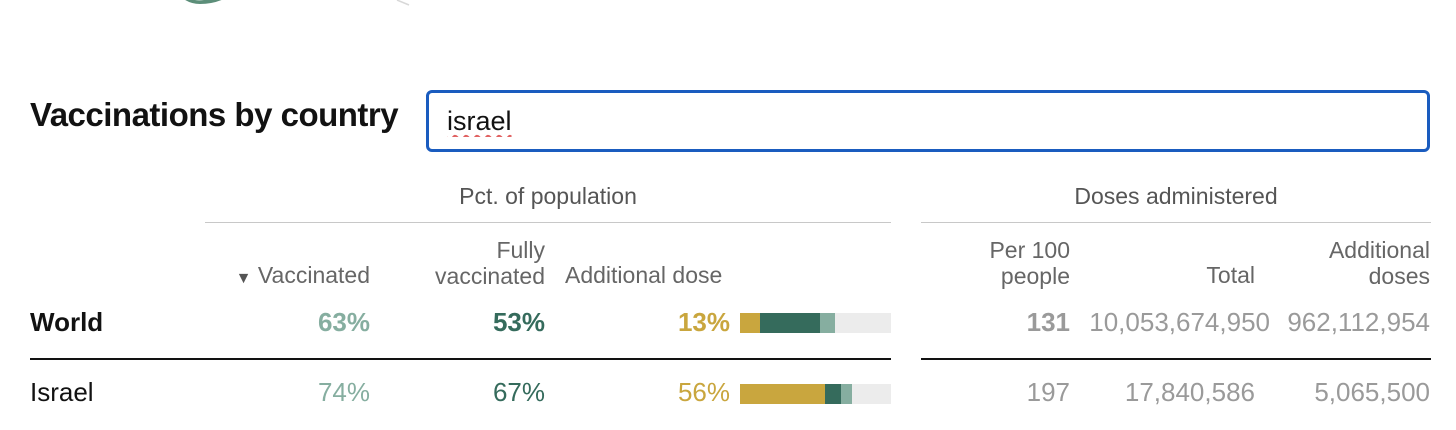 The width and height of the screenshot is (1456, 430). I want to click on per-100-value: 197, so click(1048, 392).